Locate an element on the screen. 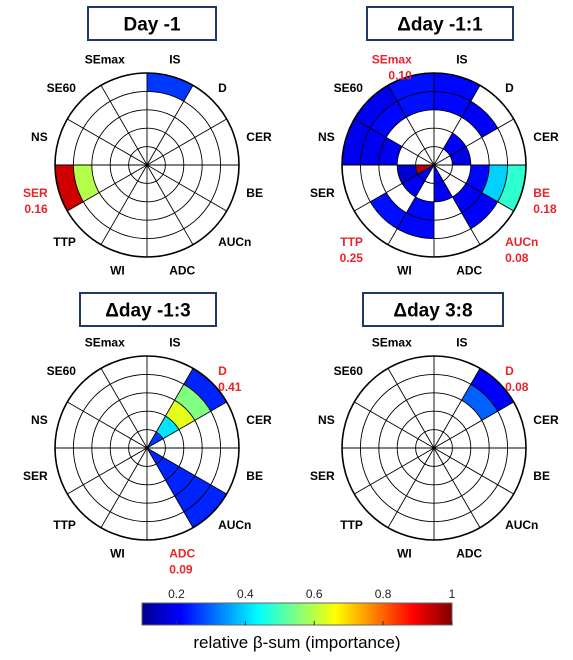 Image resolution: width=573 pixels, height=660 pixels. panel-title: Δday -1:1 is located at coordinates (440, 25).